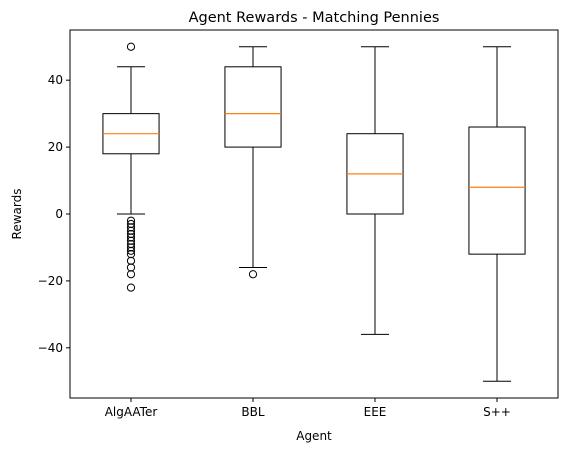 This screenshot has width=574, height=453. What do you see at coordinates (314, 436) in the screenshot?
I see `x-axis-label: Agent` at bounding box center [314, 436].